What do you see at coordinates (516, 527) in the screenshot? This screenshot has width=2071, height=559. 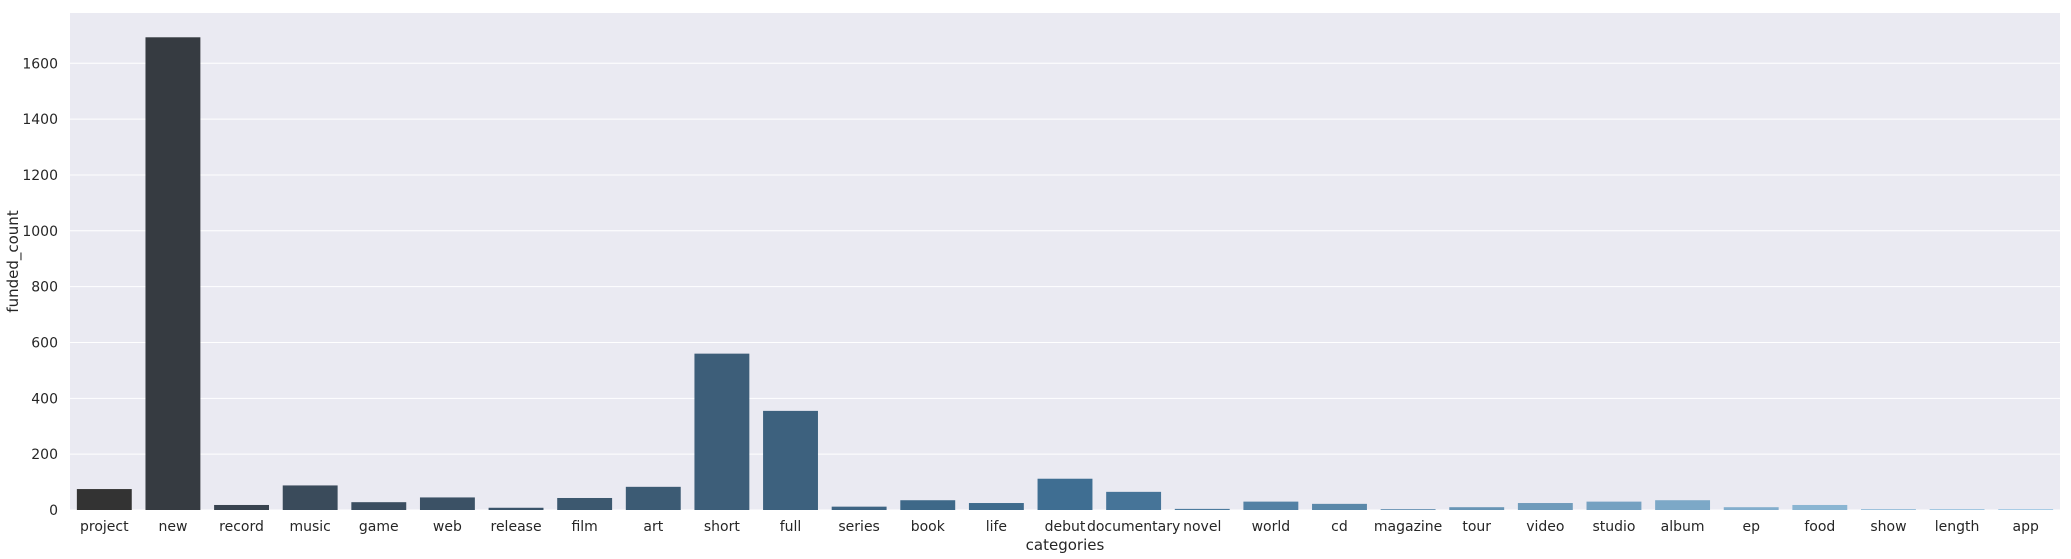 I see `x-tick-label-release: release` at bounding box center [516, 527].